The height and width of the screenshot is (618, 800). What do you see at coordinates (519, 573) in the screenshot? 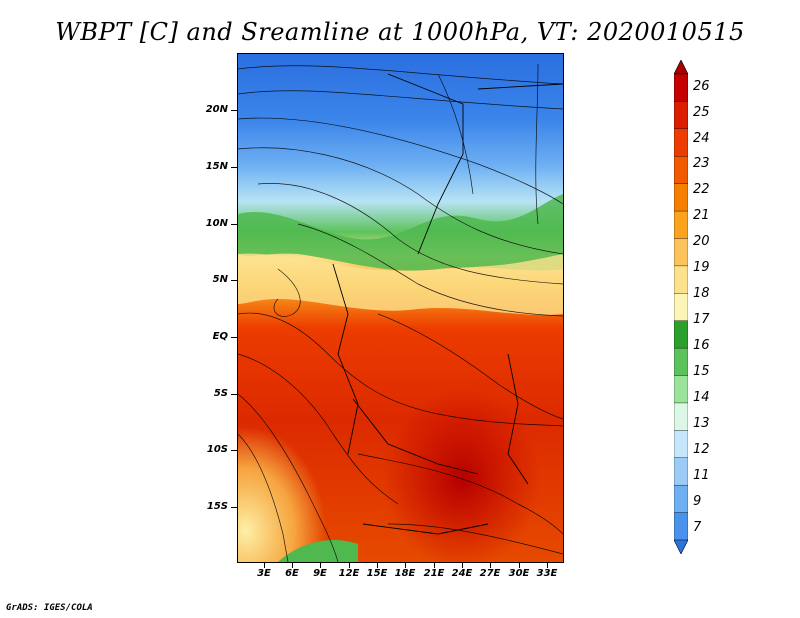
I see `lon-label: 30E` at bounding box center [519, 573].